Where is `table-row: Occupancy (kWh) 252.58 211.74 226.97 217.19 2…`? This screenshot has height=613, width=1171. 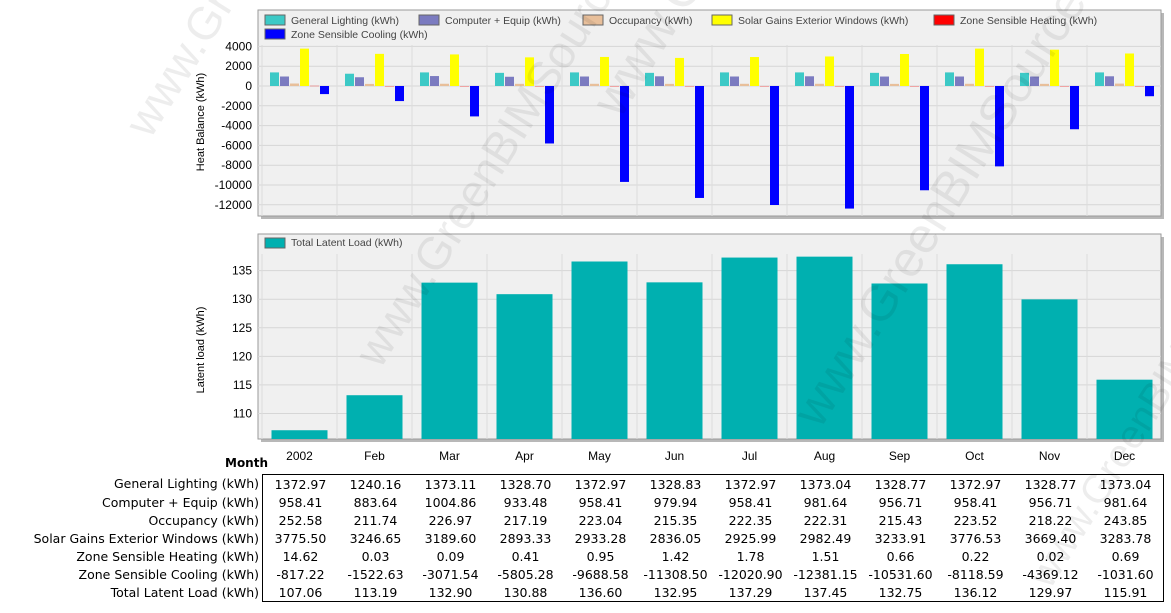
table-row: Occupancy (kWh) 252.58 211.74 226.97 217.19 2… is located at coordinates (582, 520).